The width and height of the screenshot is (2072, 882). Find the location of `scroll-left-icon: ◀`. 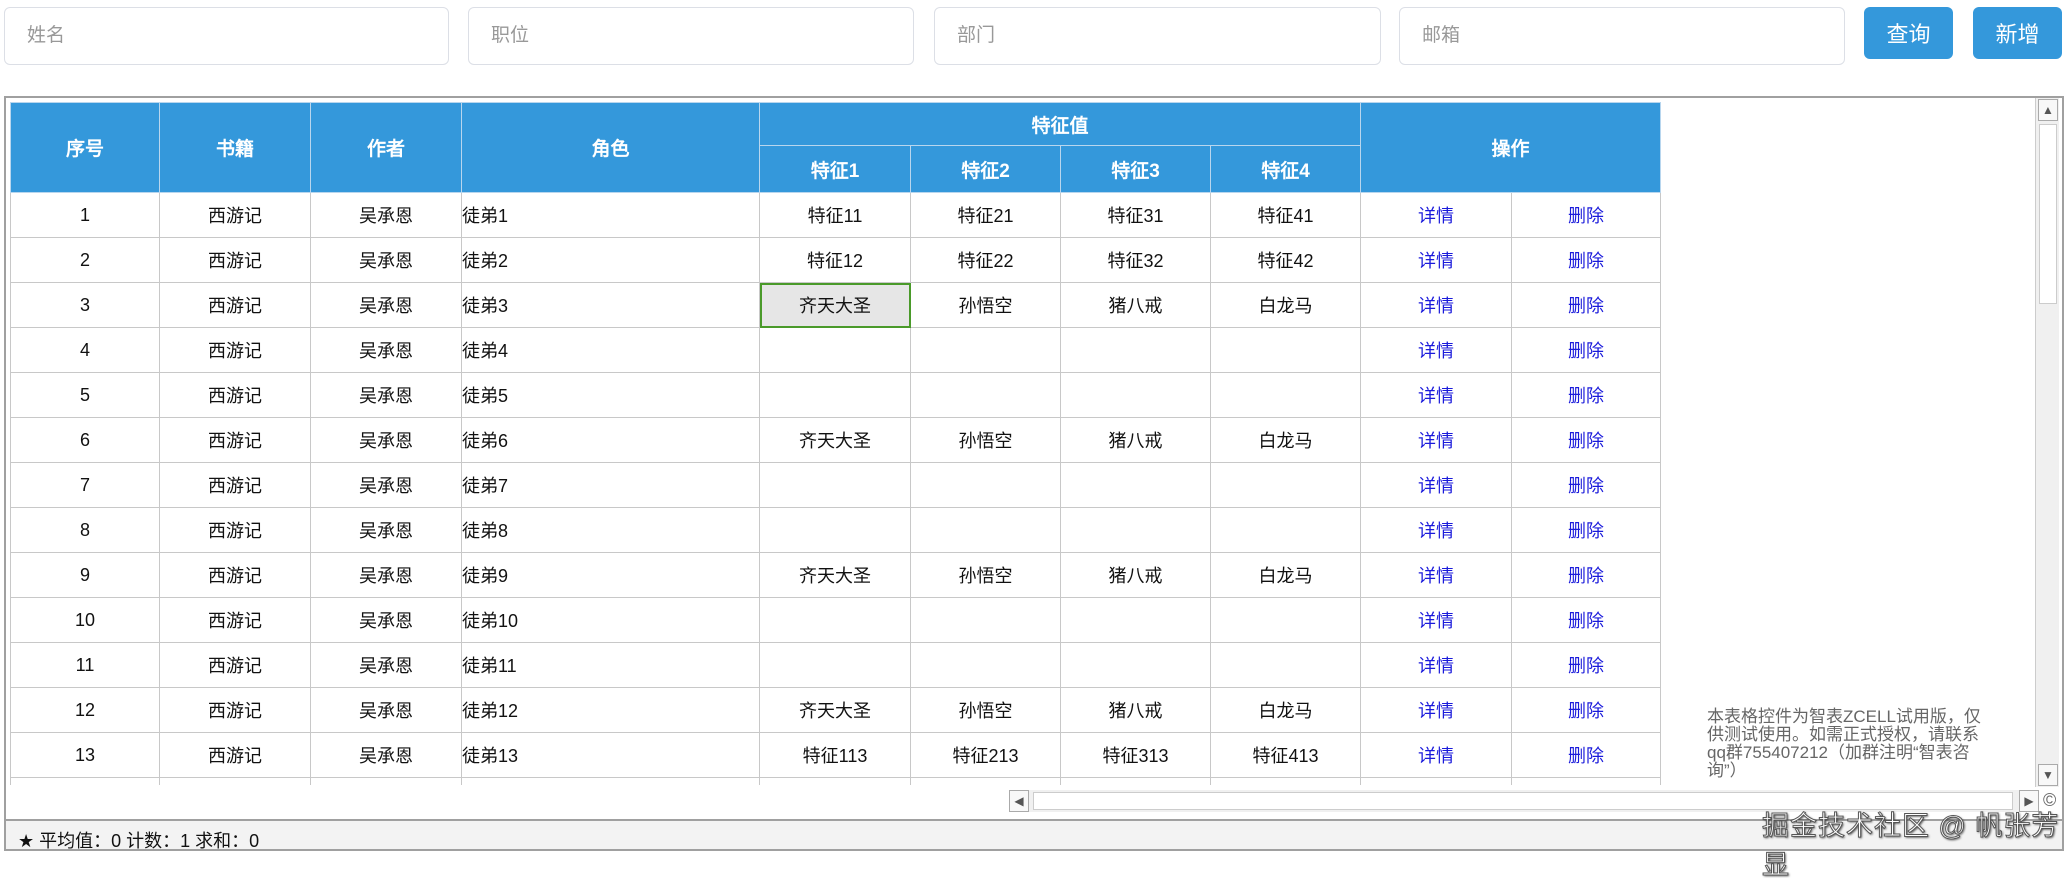

scroll-left-icon: ◀ is located at coordinates (1019, 801).